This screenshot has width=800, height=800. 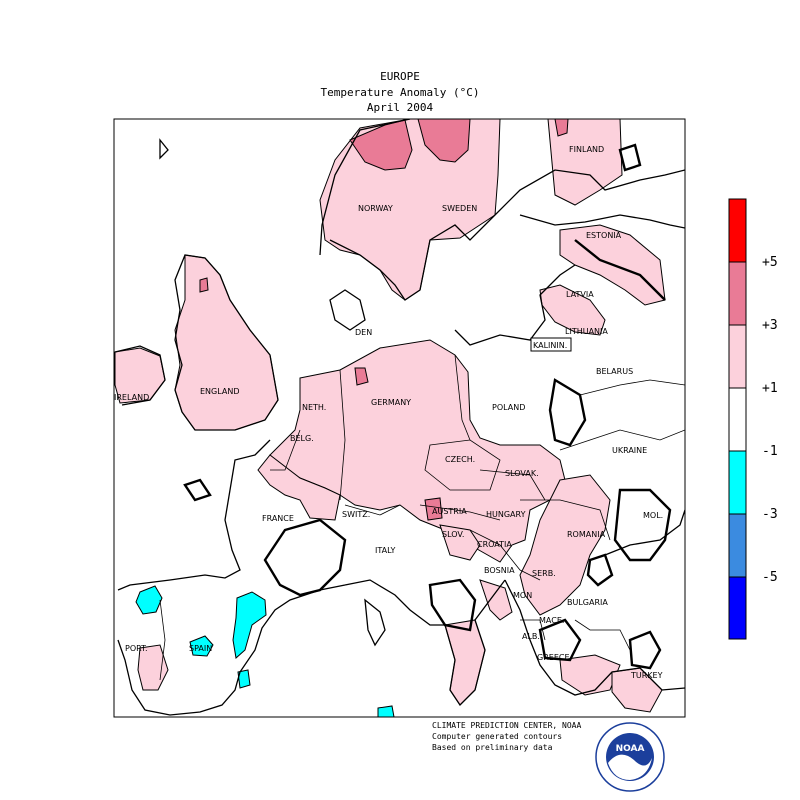 I want to click on label-germany: GERMANY, so click(x=391, y=402).